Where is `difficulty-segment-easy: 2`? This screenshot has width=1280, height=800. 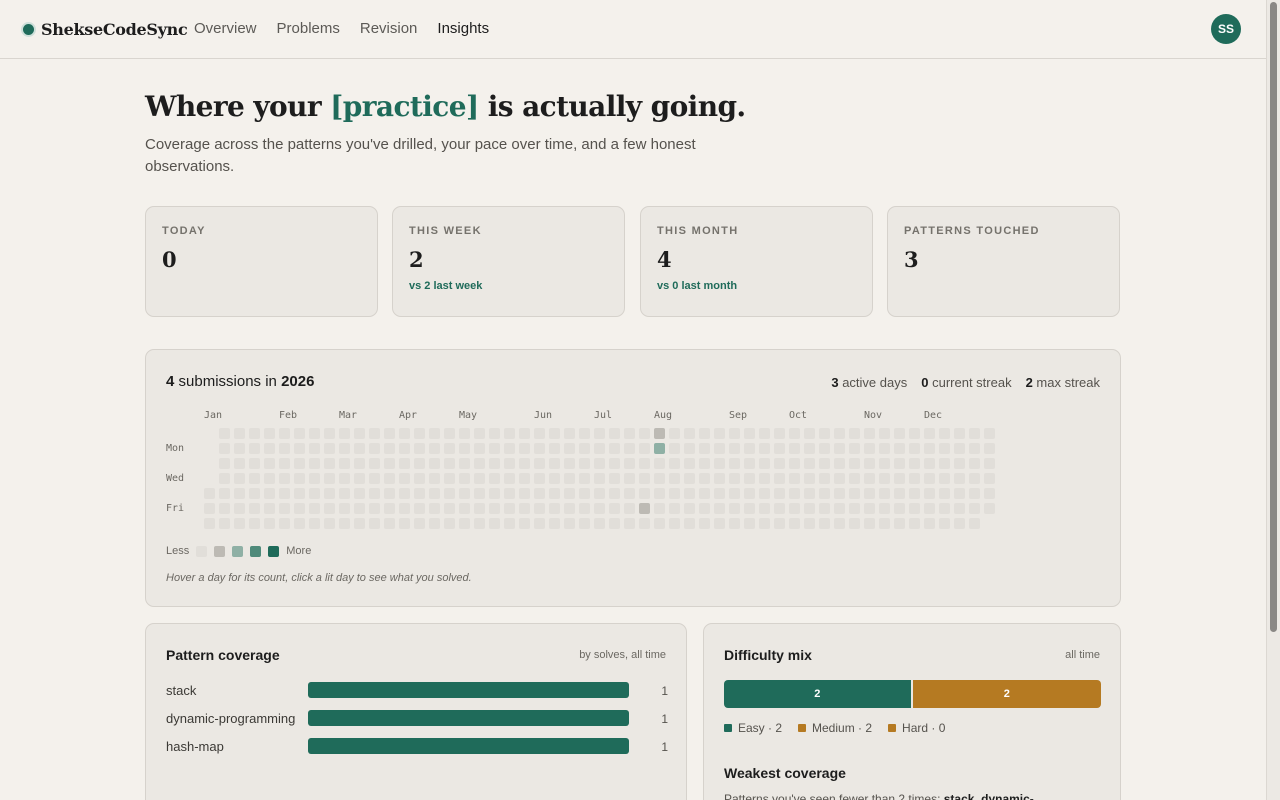 difficulty-segment-easy: 2 is located at coordinates (818, 694).